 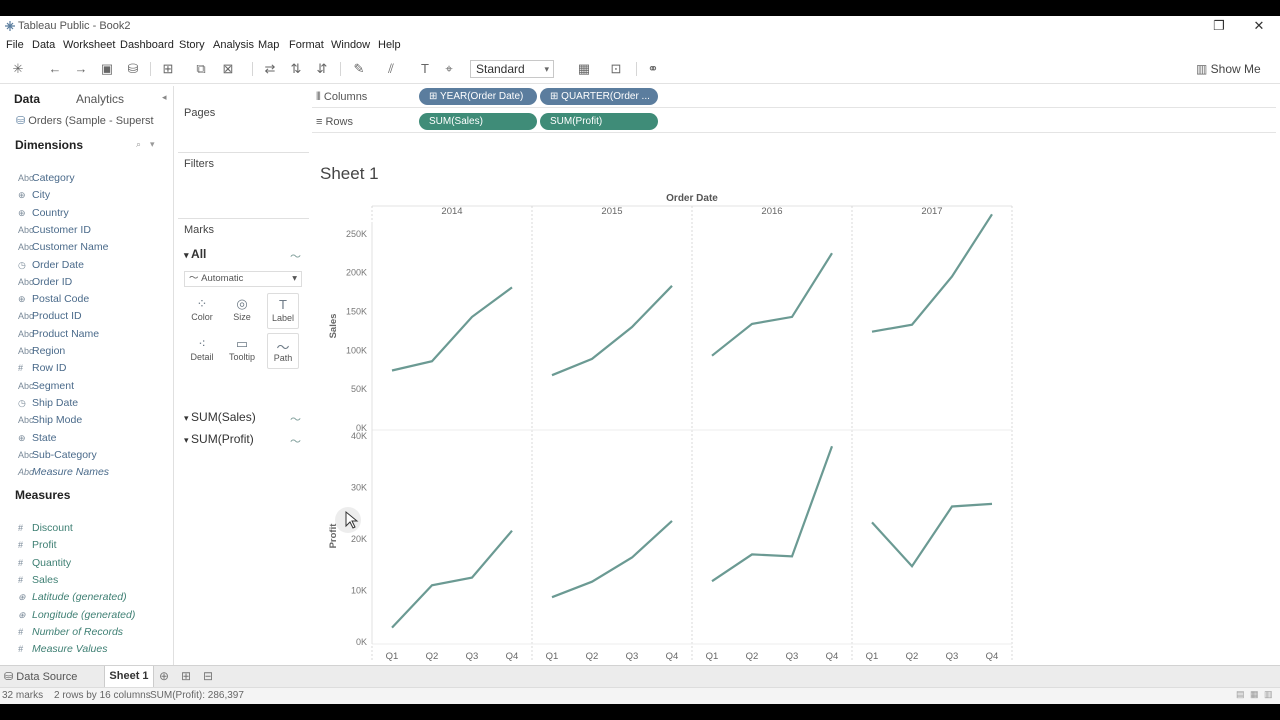 What do you see at coordinates (57, 457) in the screenshot?
I see `field-sub-category: AbcSub-Category` at bounding box center [57, 457].